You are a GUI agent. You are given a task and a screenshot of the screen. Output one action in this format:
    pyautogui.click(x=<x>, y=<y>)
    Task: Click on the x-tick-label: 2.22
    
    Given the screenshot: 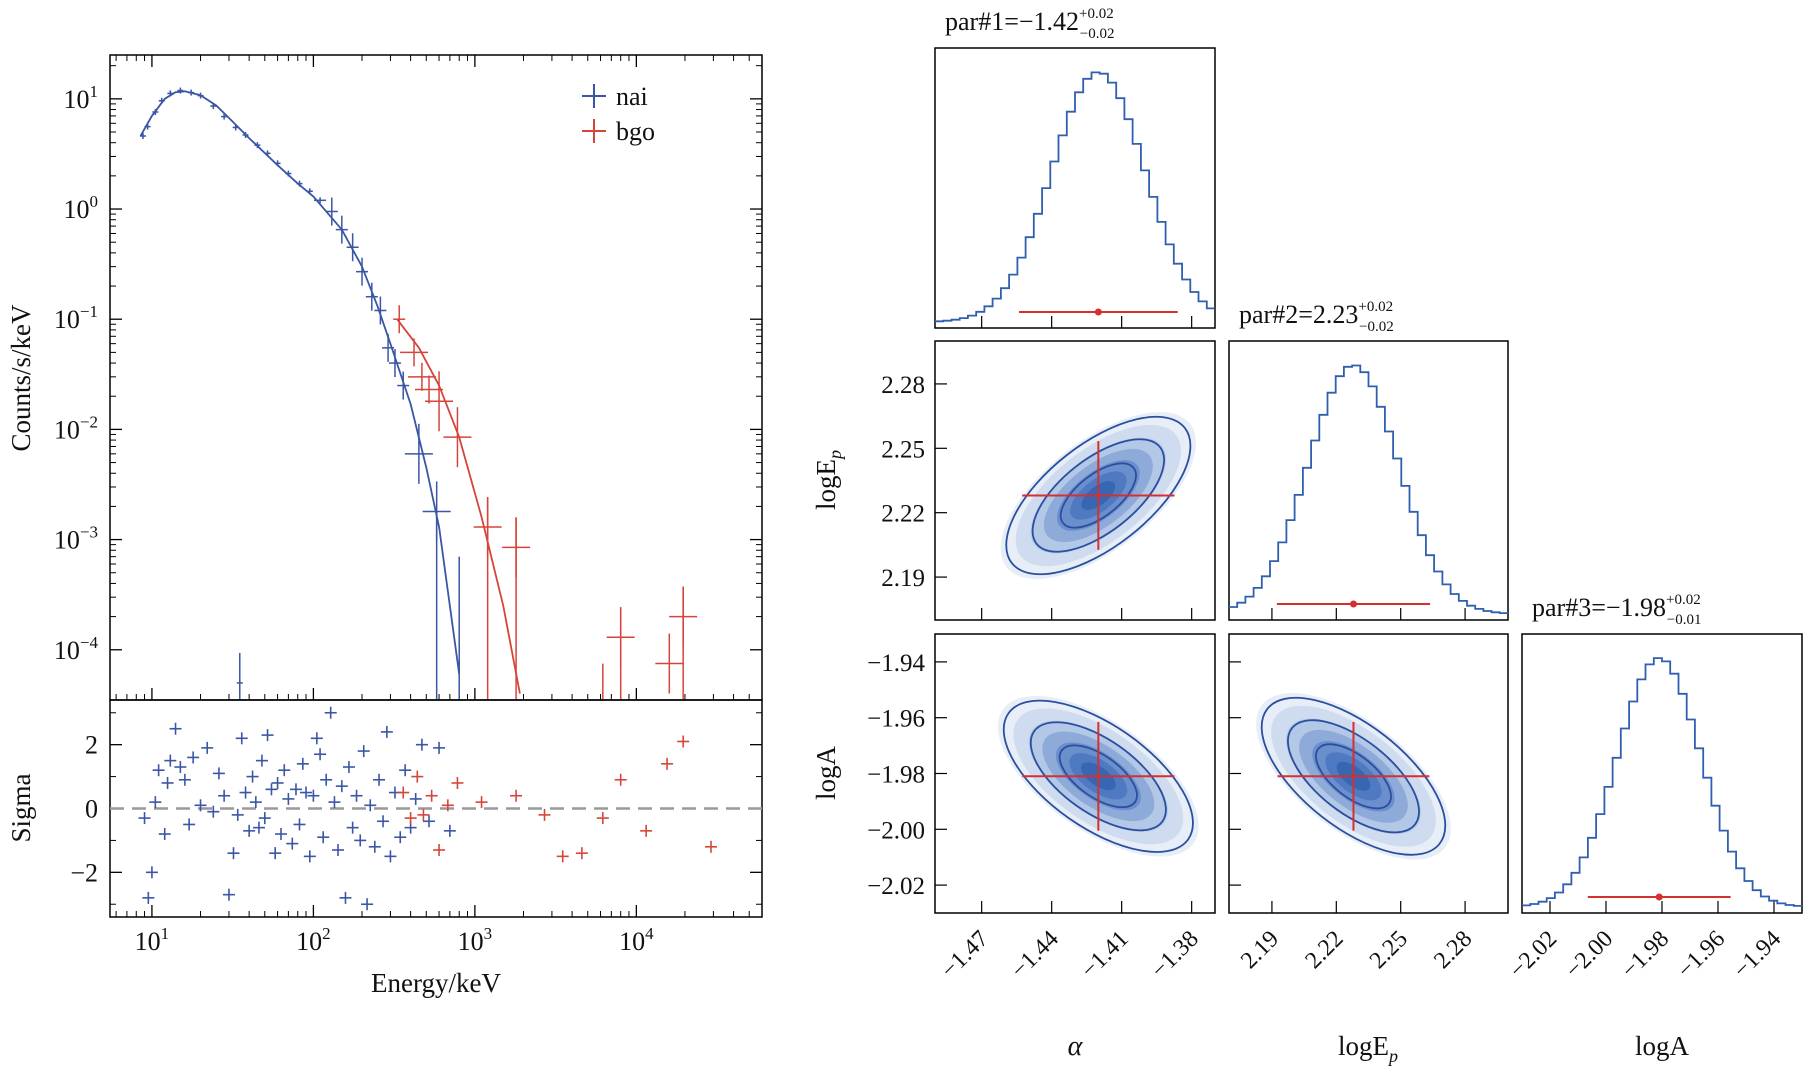 What is the action you would take?
    pyautogui.click(x=1324, y=950)
    